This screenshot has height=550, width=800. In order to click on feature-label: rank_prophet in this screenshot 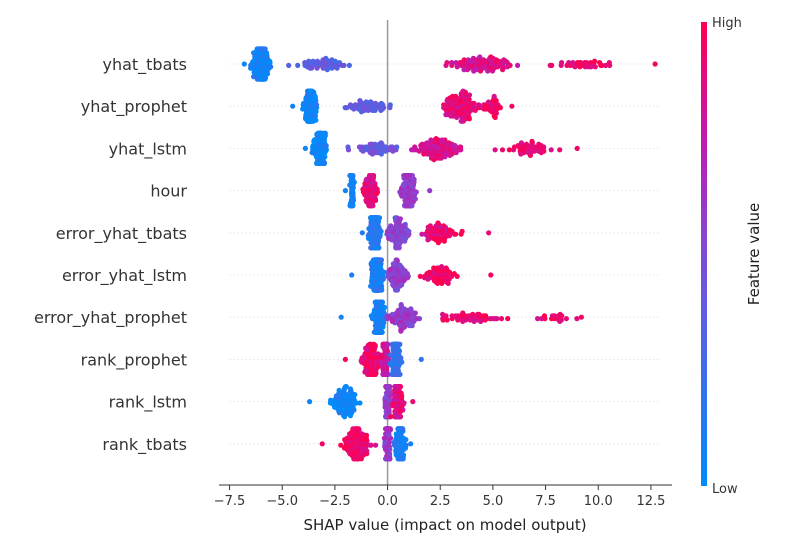, I will do `click(134, 360)`.